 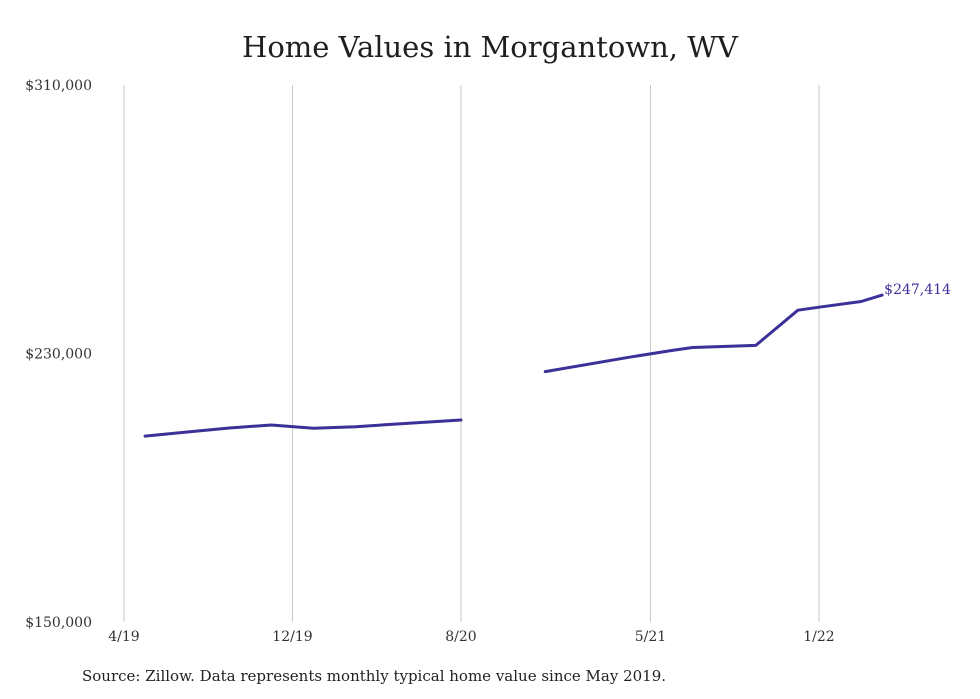 I want to click on end-labels: $247,414, so click(x=917, y=290).